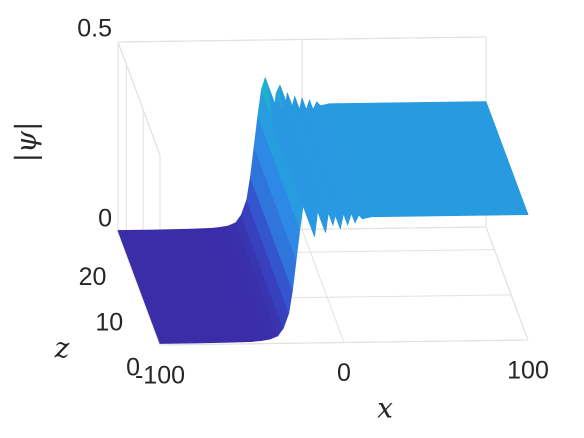 The width and height of the screenshot is (584, 438). I want to click on z-tick-label: 20, so click(93, 277).